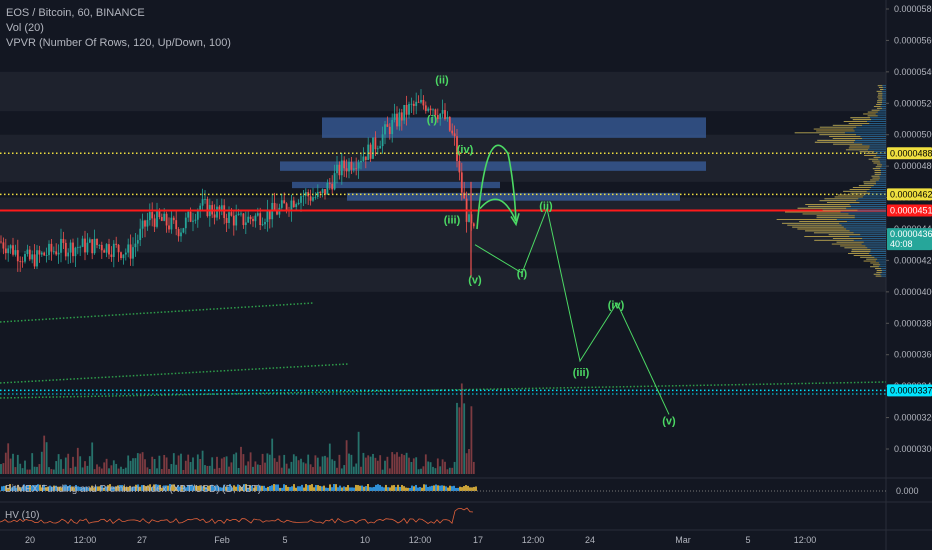 The height and width of the screenshot is (550, 932). I want to click on wave-label-1: (i), so click(432, 120).